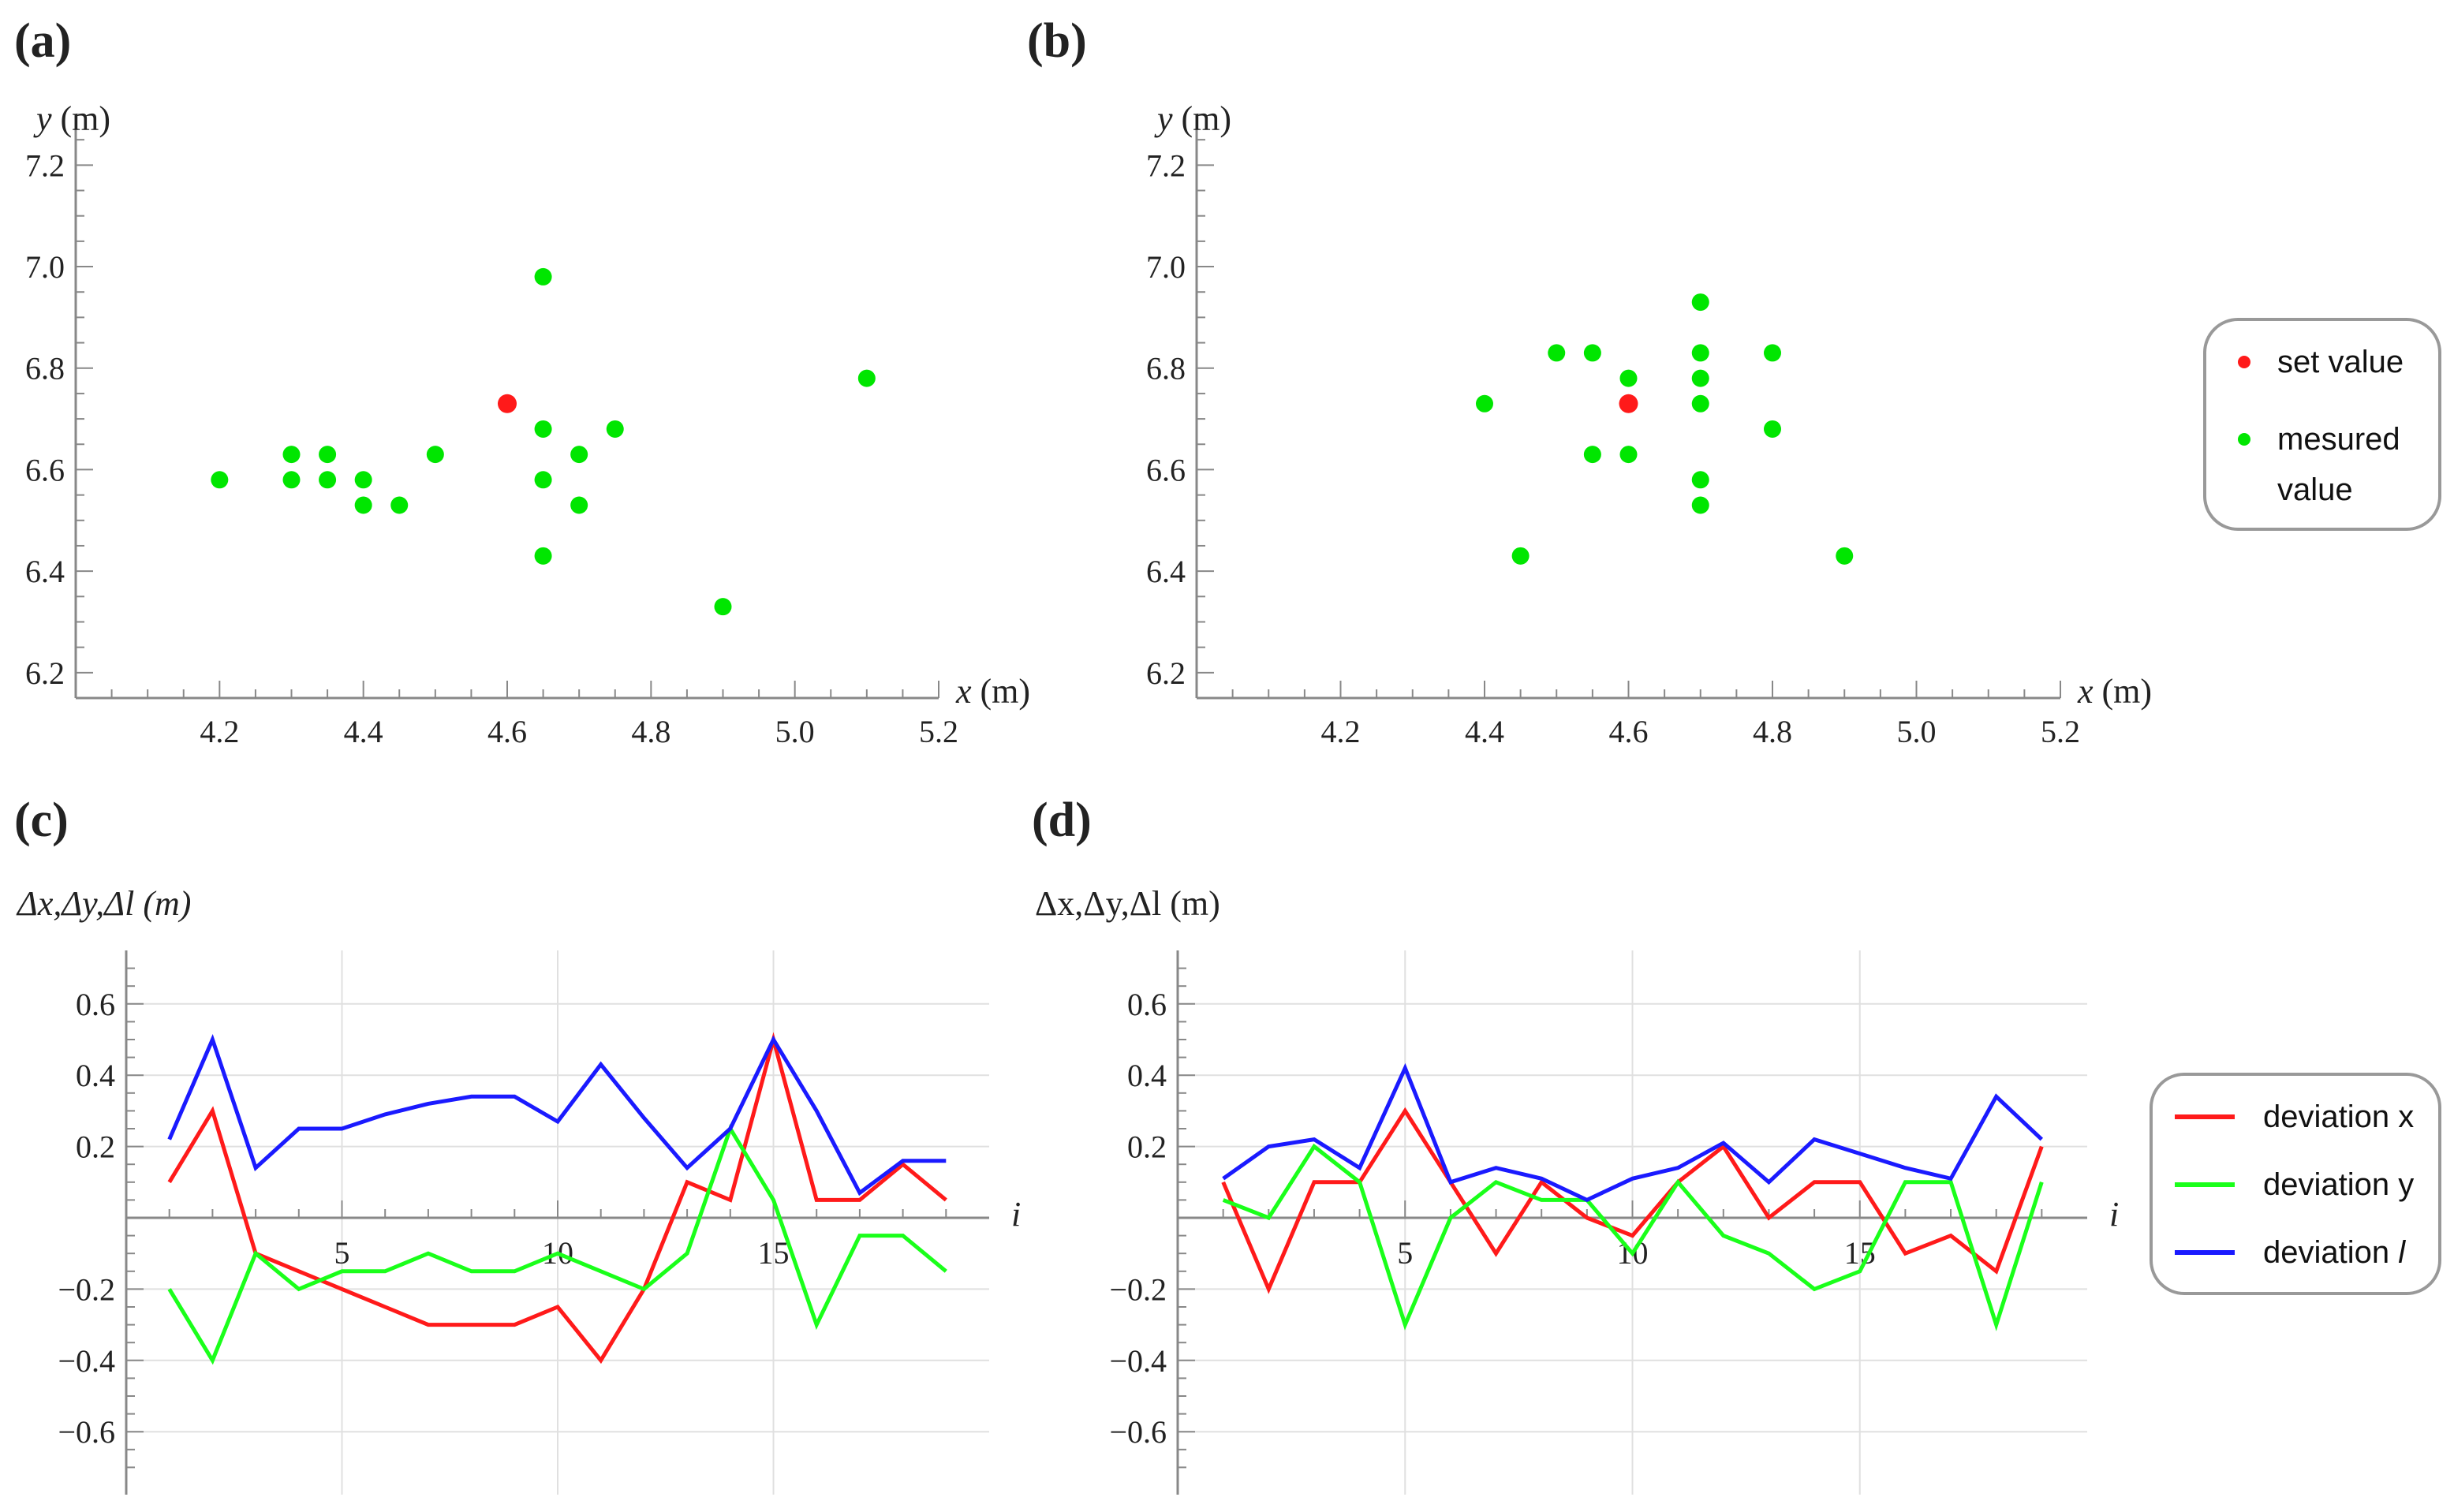 The image size is (2454, 1512). Describe the element at coordinates (2205, 1252) in the screenshot. I see `legend-line-deviation-l` at that location.